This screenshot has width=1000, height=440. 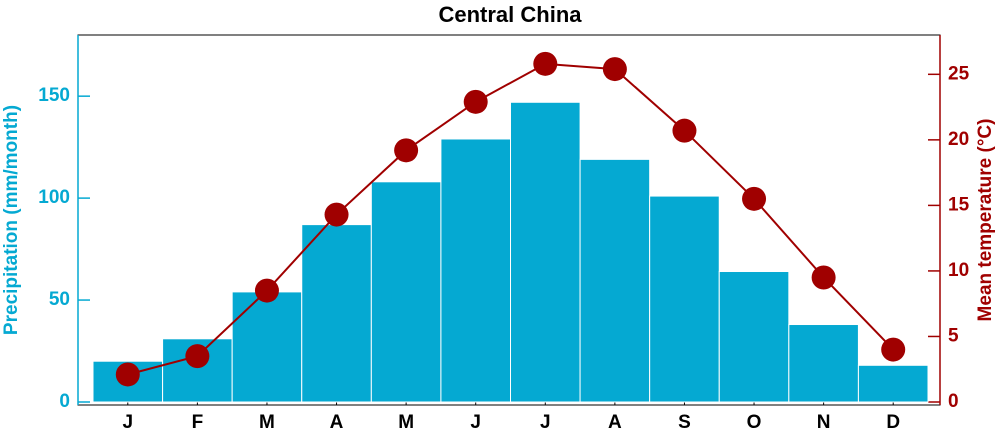 I want to click on y-tick-label: 100, so click(x=54, y=197).